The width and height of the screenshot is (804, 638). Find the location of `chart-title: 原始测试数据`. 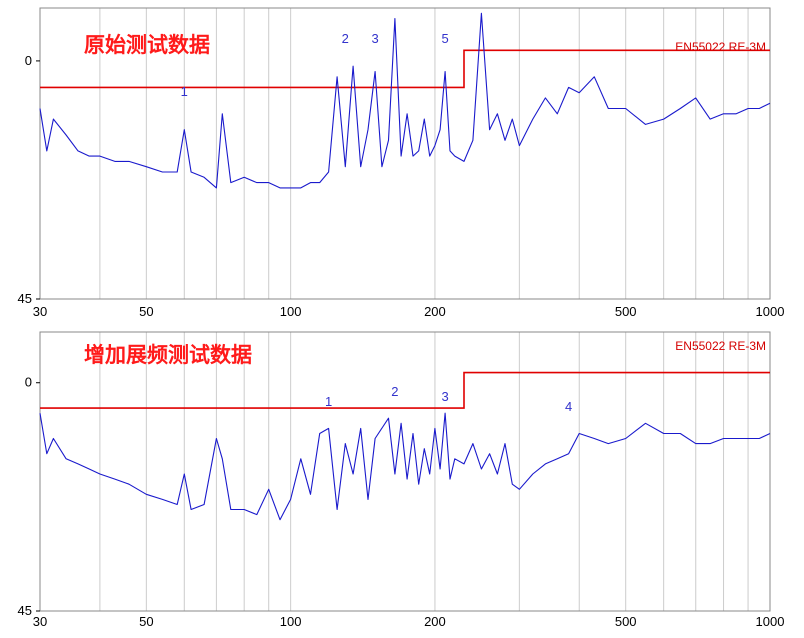

chart-title: 原始测试数据 is located at coordinates (147, 45).